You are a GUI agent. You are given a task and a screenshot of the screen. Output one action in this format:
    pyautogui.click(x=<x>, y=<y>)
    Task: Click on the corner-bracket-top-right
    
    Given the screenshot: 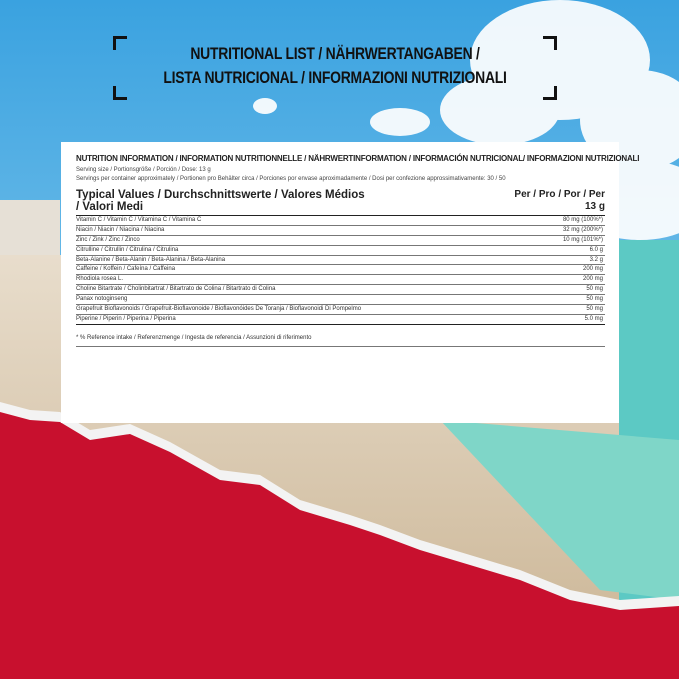 What is the action you would take?
    pyautogui.click(x=550, y=43)
    